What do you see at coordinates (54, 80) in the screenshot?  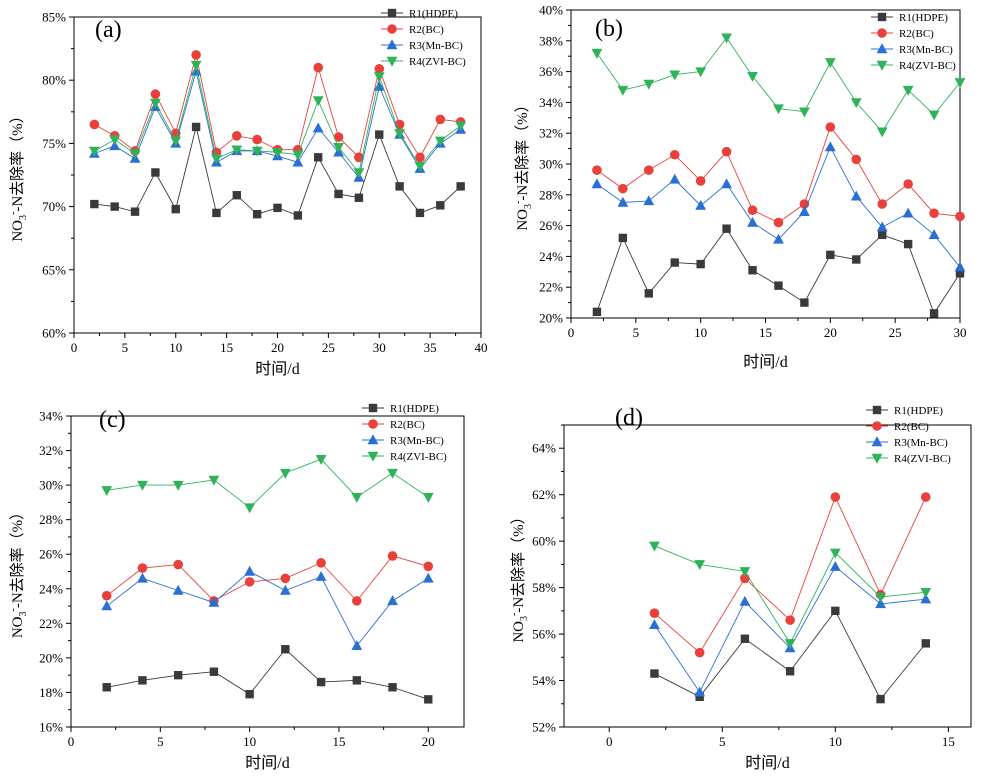 I see `y-tick-label: 80%` at bounding box center [54, 80].